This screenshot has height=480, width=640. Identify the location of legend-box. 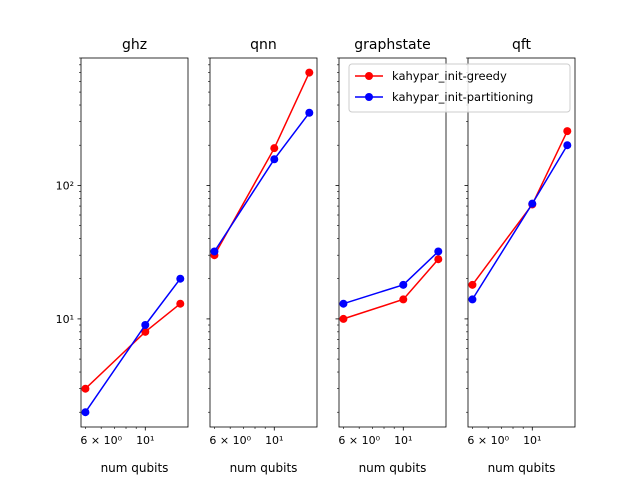
(459, 88).